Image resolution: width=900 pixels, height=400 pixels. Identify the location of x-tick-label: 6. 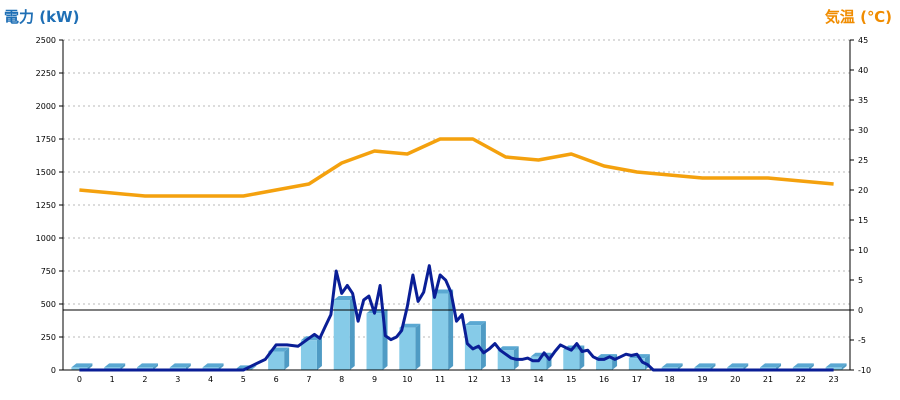
(276, 379).